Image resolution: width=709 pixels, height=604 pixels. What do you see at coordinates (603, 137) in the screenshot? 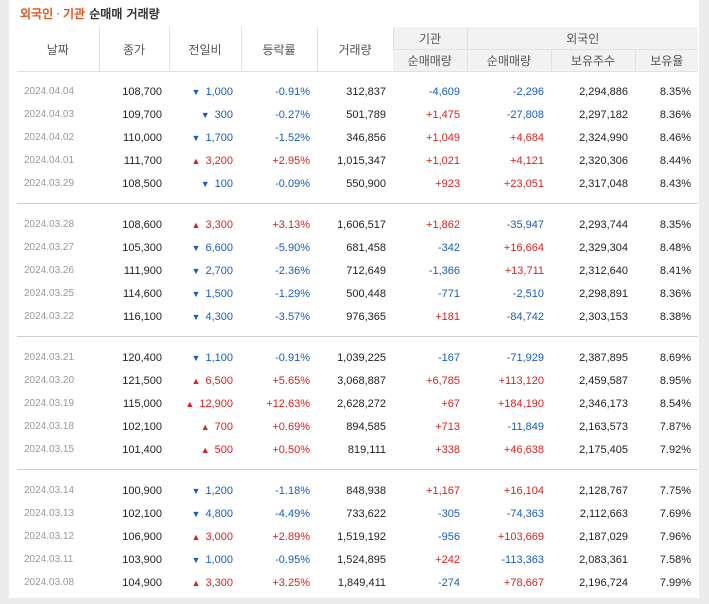
I see `foreign-holdings-cell: 2,324,990` at bounding box center [603, 137].